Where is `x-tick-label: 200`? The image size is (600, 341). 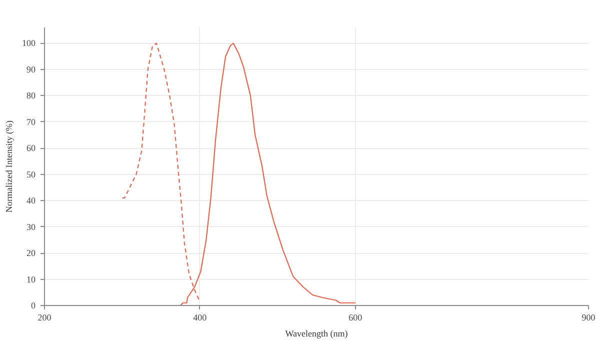
x-tick-label: 200 is located at coordinates (45, 317).